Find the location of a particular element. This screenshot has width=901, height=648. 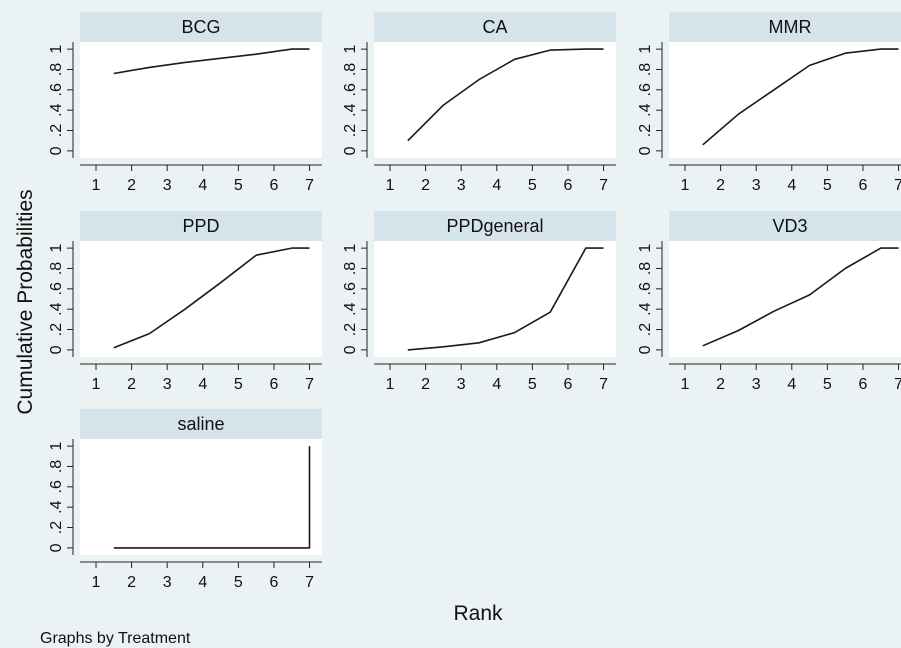

panel-4: PPDgeneral 0 .2 .4 .6 .8 1 1 2 3 4 5 6 7 is located at coordinates (479, 302).